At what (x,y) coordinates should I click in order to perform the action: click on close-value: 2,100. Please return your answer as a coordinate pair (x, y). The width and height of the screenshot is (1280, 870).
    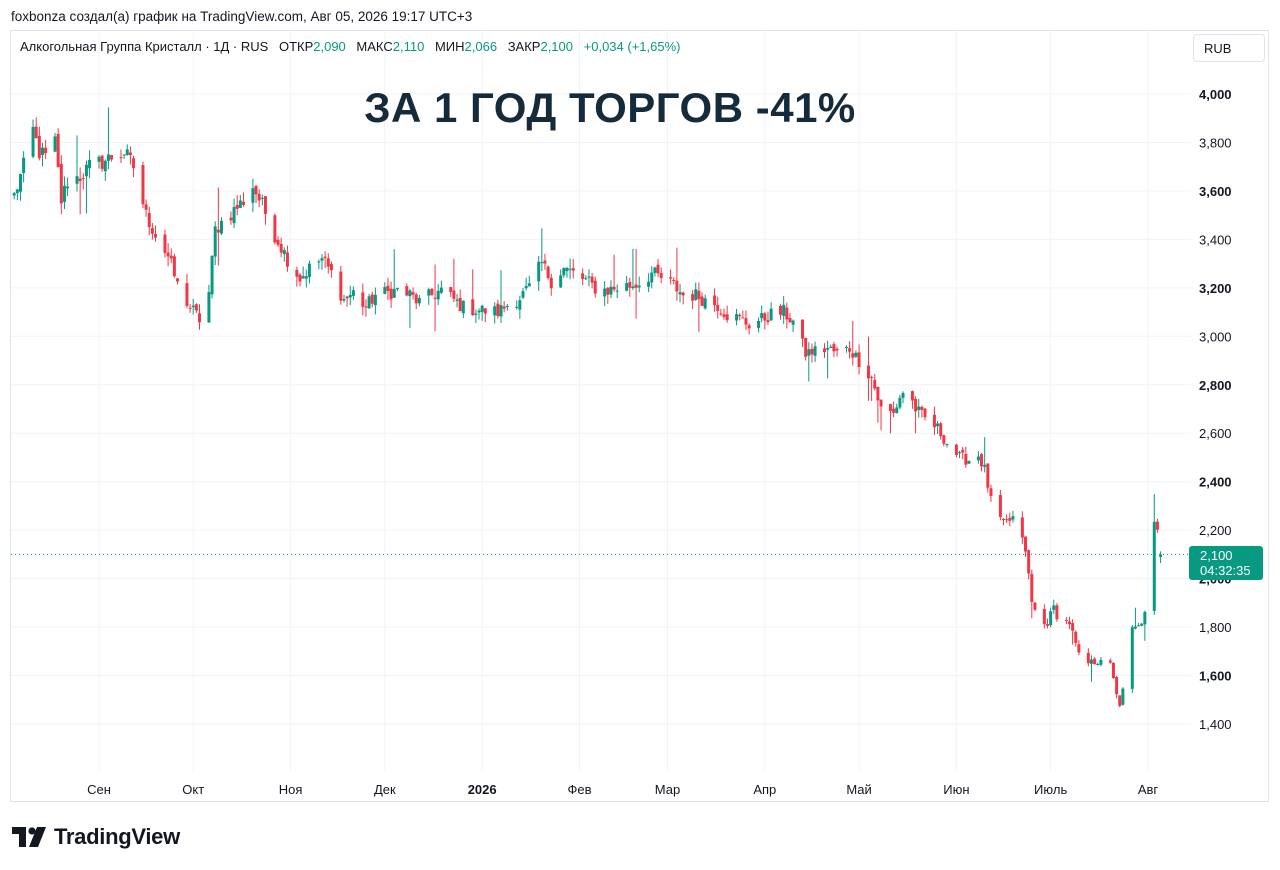
    Looking at the image, I should click on (557, 46).